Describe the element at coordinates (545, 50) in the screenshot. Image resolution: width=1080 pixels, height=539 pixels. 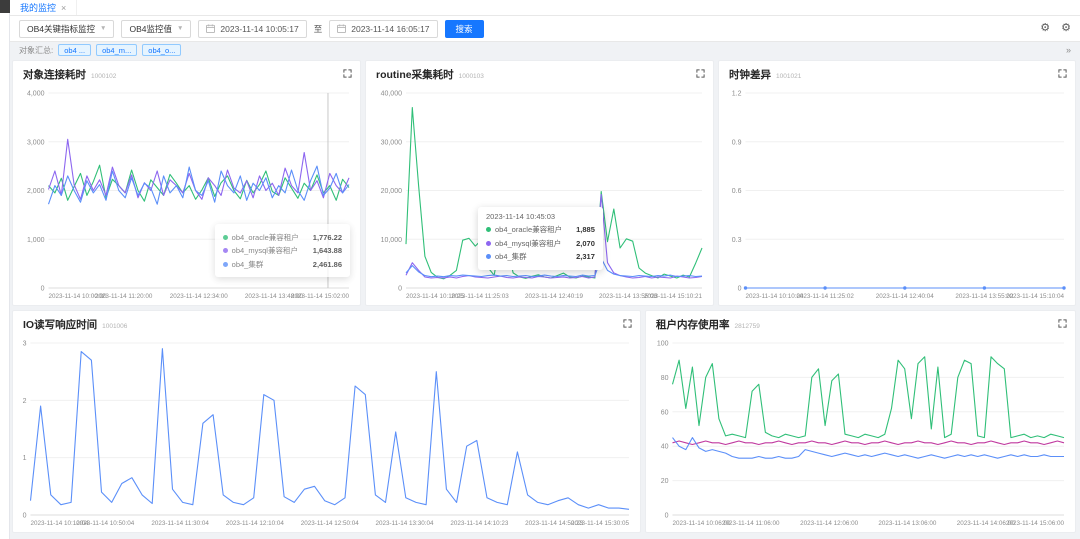
I see `object-summary-row: 对象汇总: ob4 ... ob4_m... ob4_o... »` at that location.